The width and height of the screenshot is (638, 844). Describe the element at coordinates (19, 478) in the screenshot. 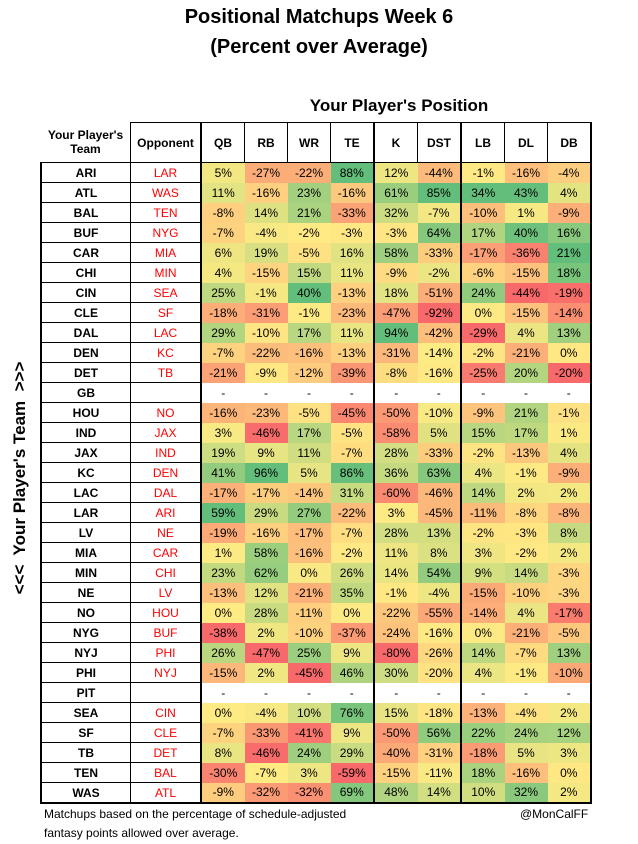

I see `row-axis-label: <<< Your Player's Team >>>` at that location.